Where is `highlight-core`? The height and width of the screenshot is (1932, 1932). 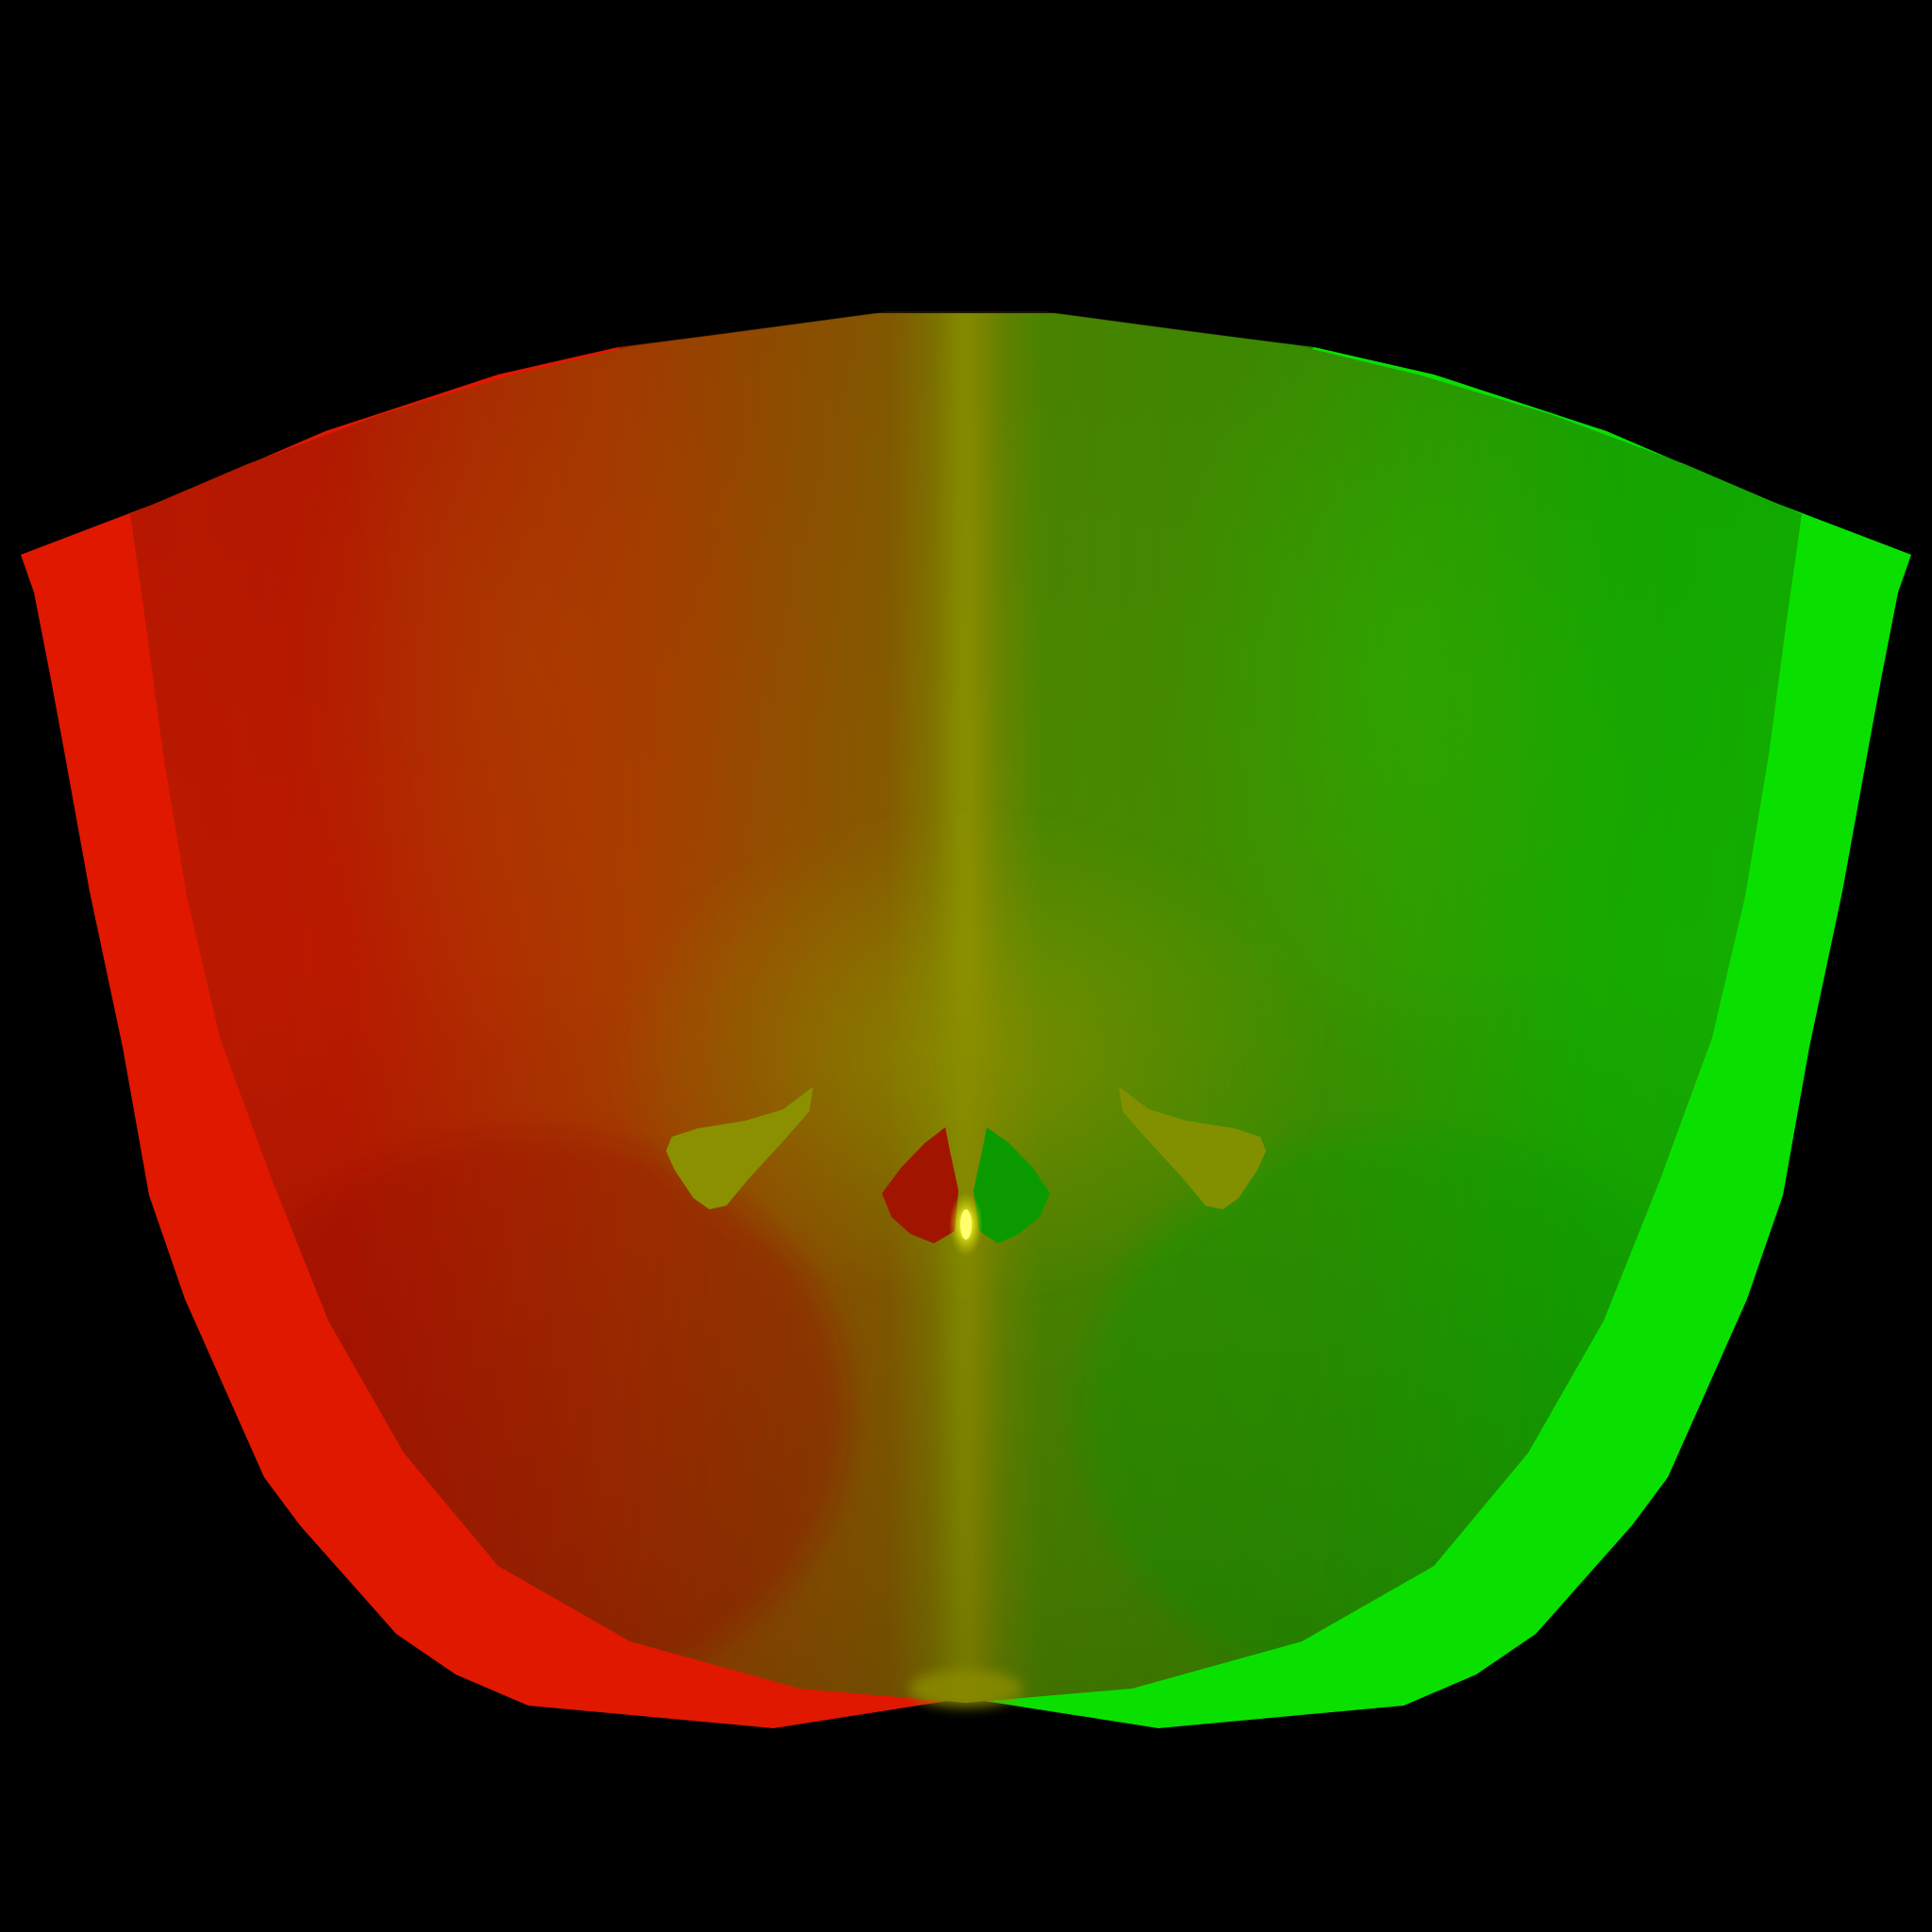 highlight-core is located at coordinates (966, 1224).